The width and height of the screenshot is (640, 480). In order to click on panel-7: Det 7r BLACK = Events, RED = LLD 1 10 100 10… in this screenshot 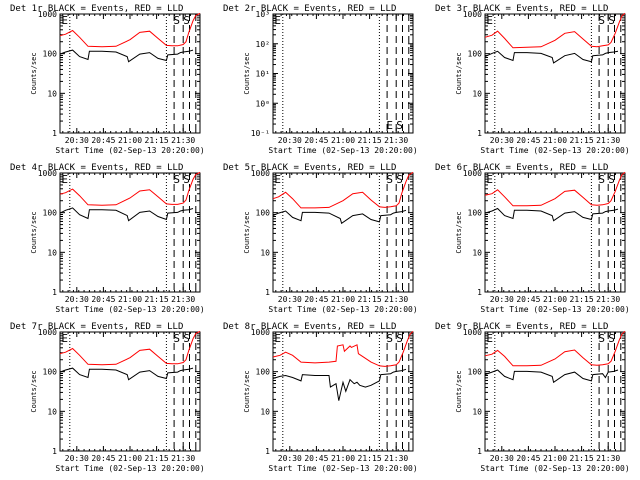, I will do `click(107, 397)`.